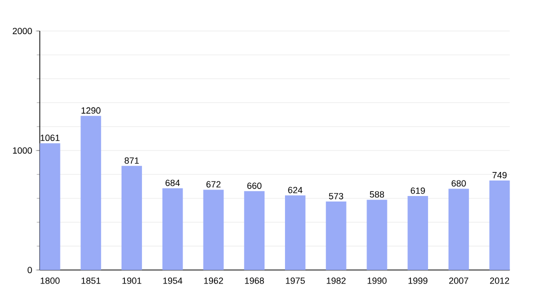  Describe the element at coordinates (458, 281) in the screenshot. I see `x-tick-label: 2007` at that location.